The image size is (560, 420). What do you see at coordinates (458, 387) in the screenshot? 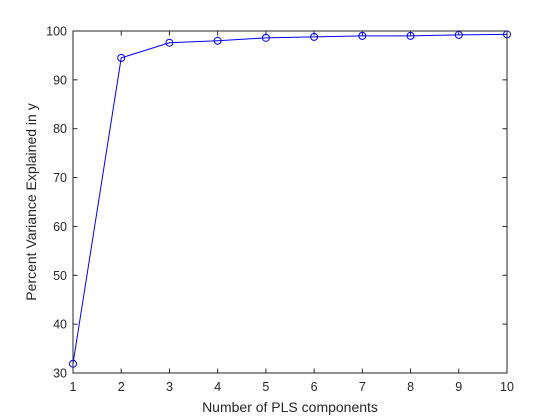
I see `x-tick-label: 9` at bounding box center [458, 387].